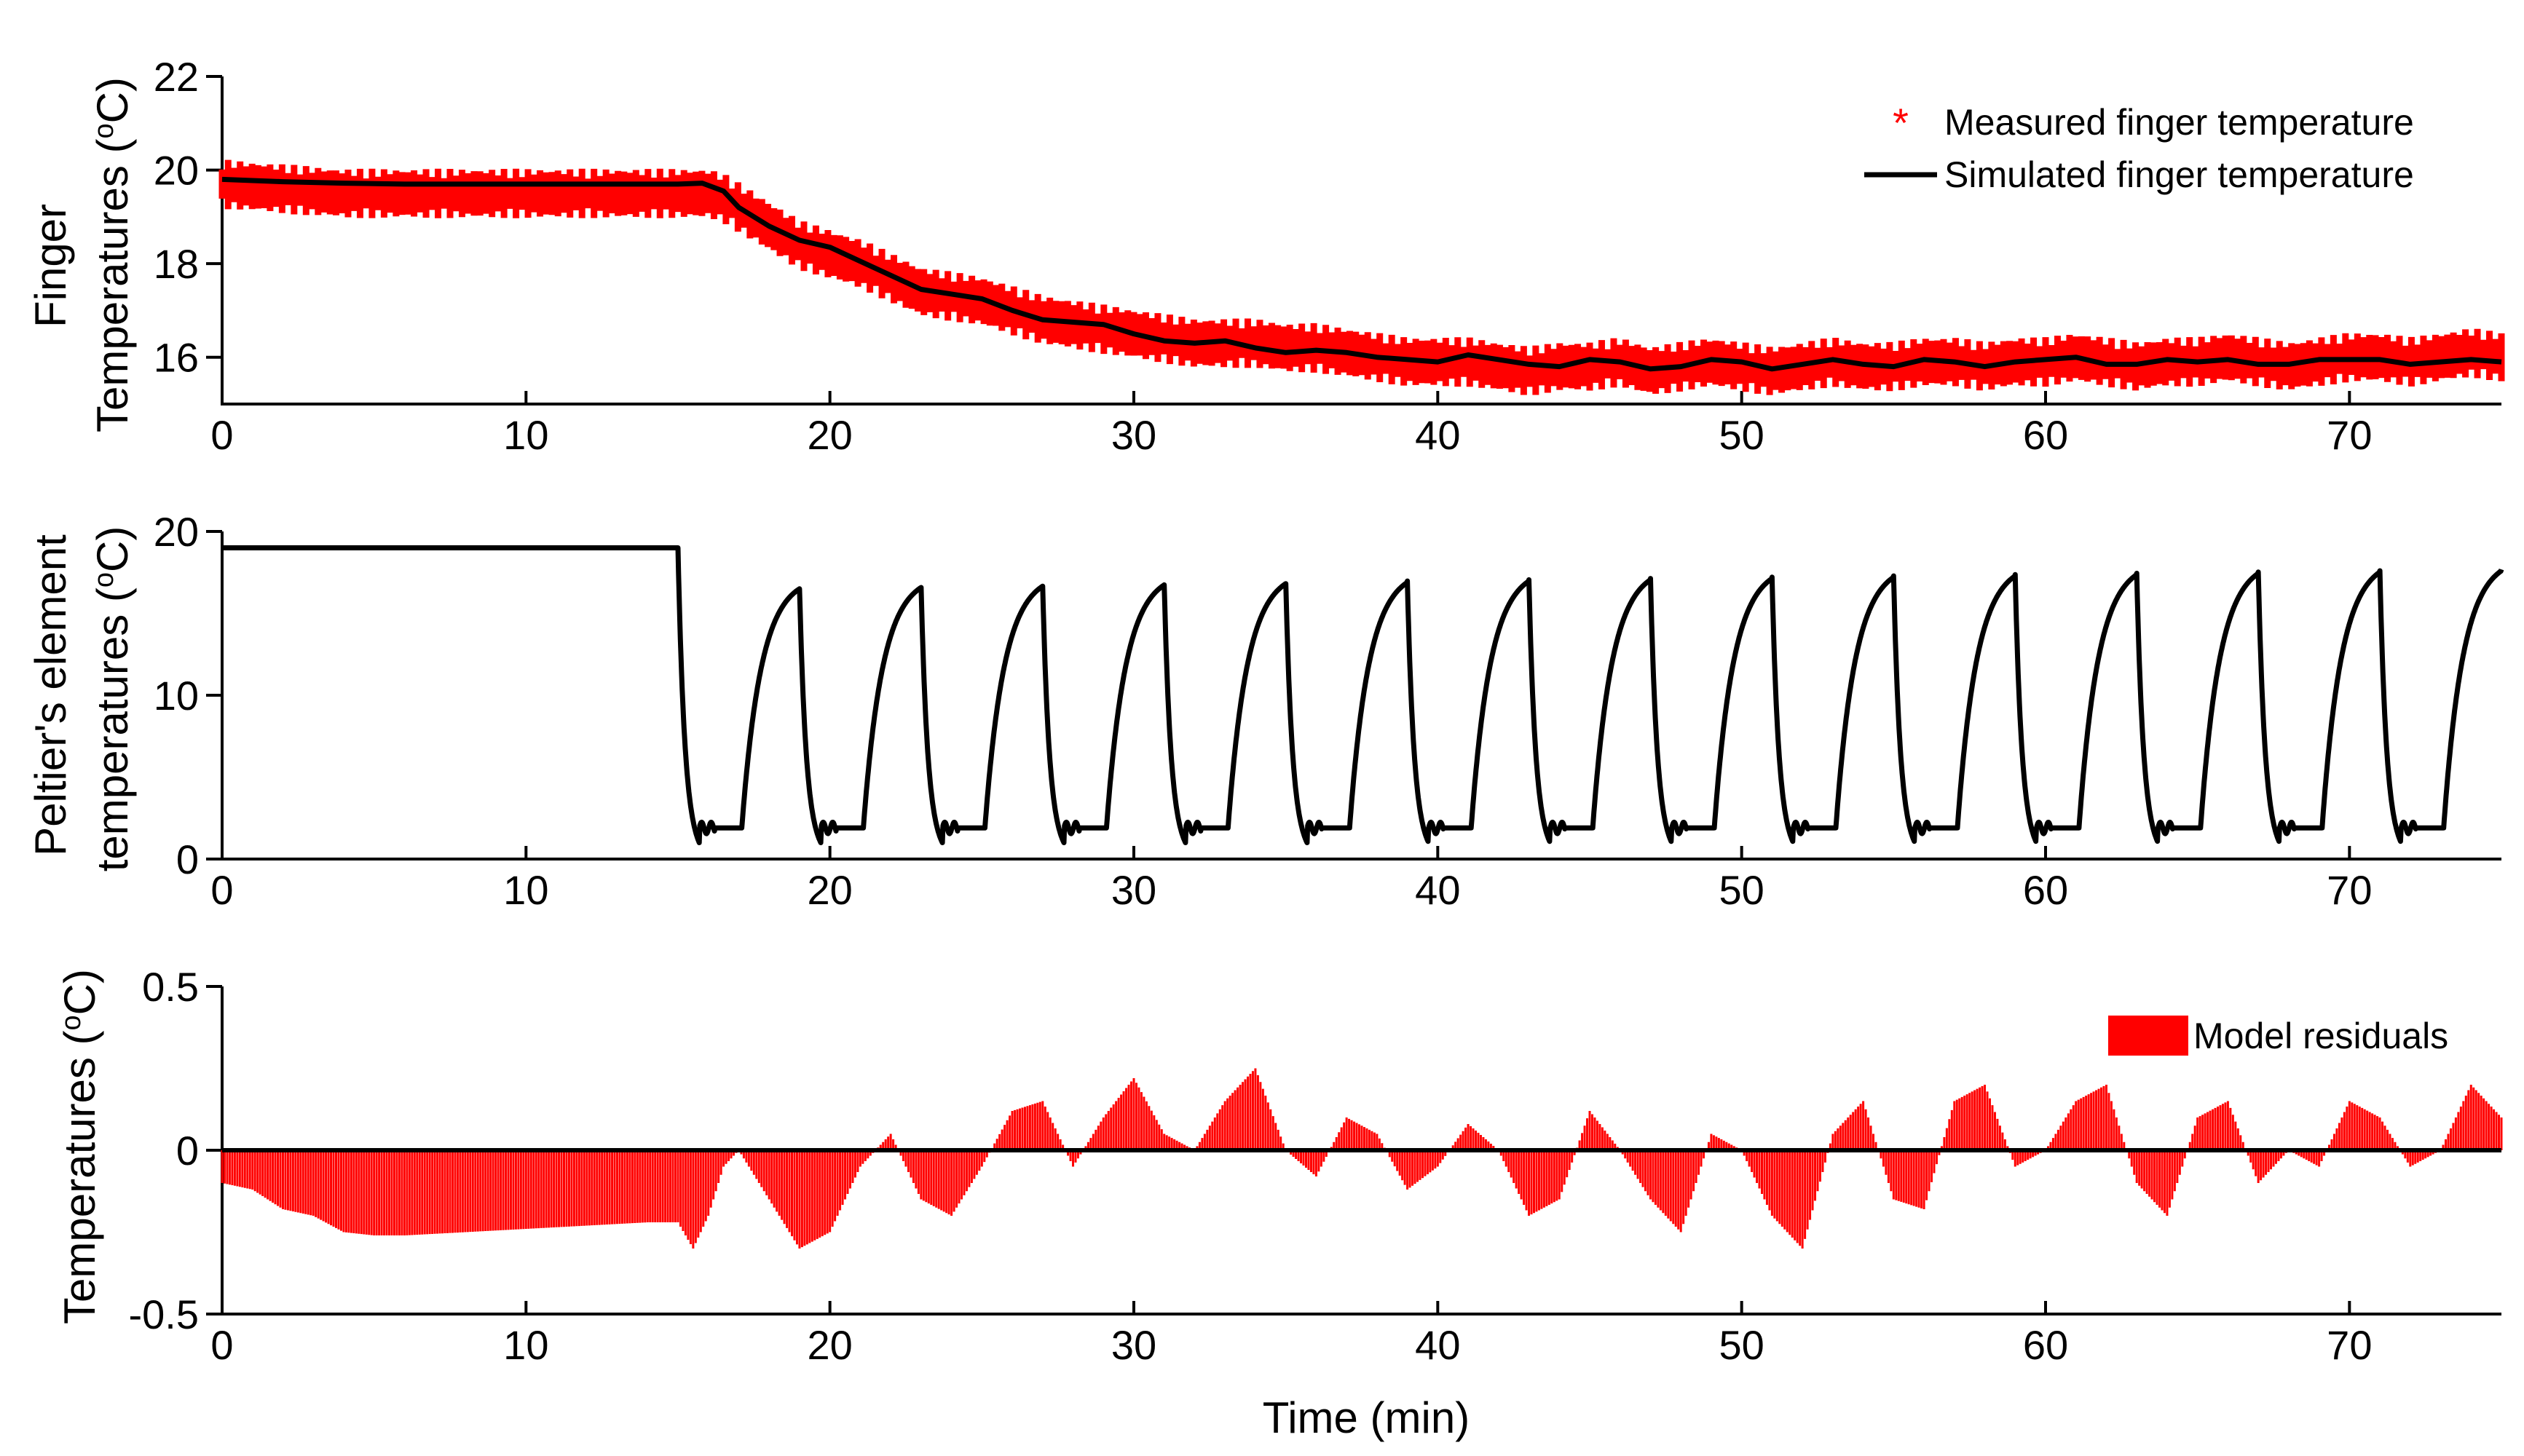 This screenshot has height=1456, width=2524. What do you see at coordinates (221, 1345) in the screenshot?
I see `panel3-xtick-label: 0` at bounding box center [221, 1345].